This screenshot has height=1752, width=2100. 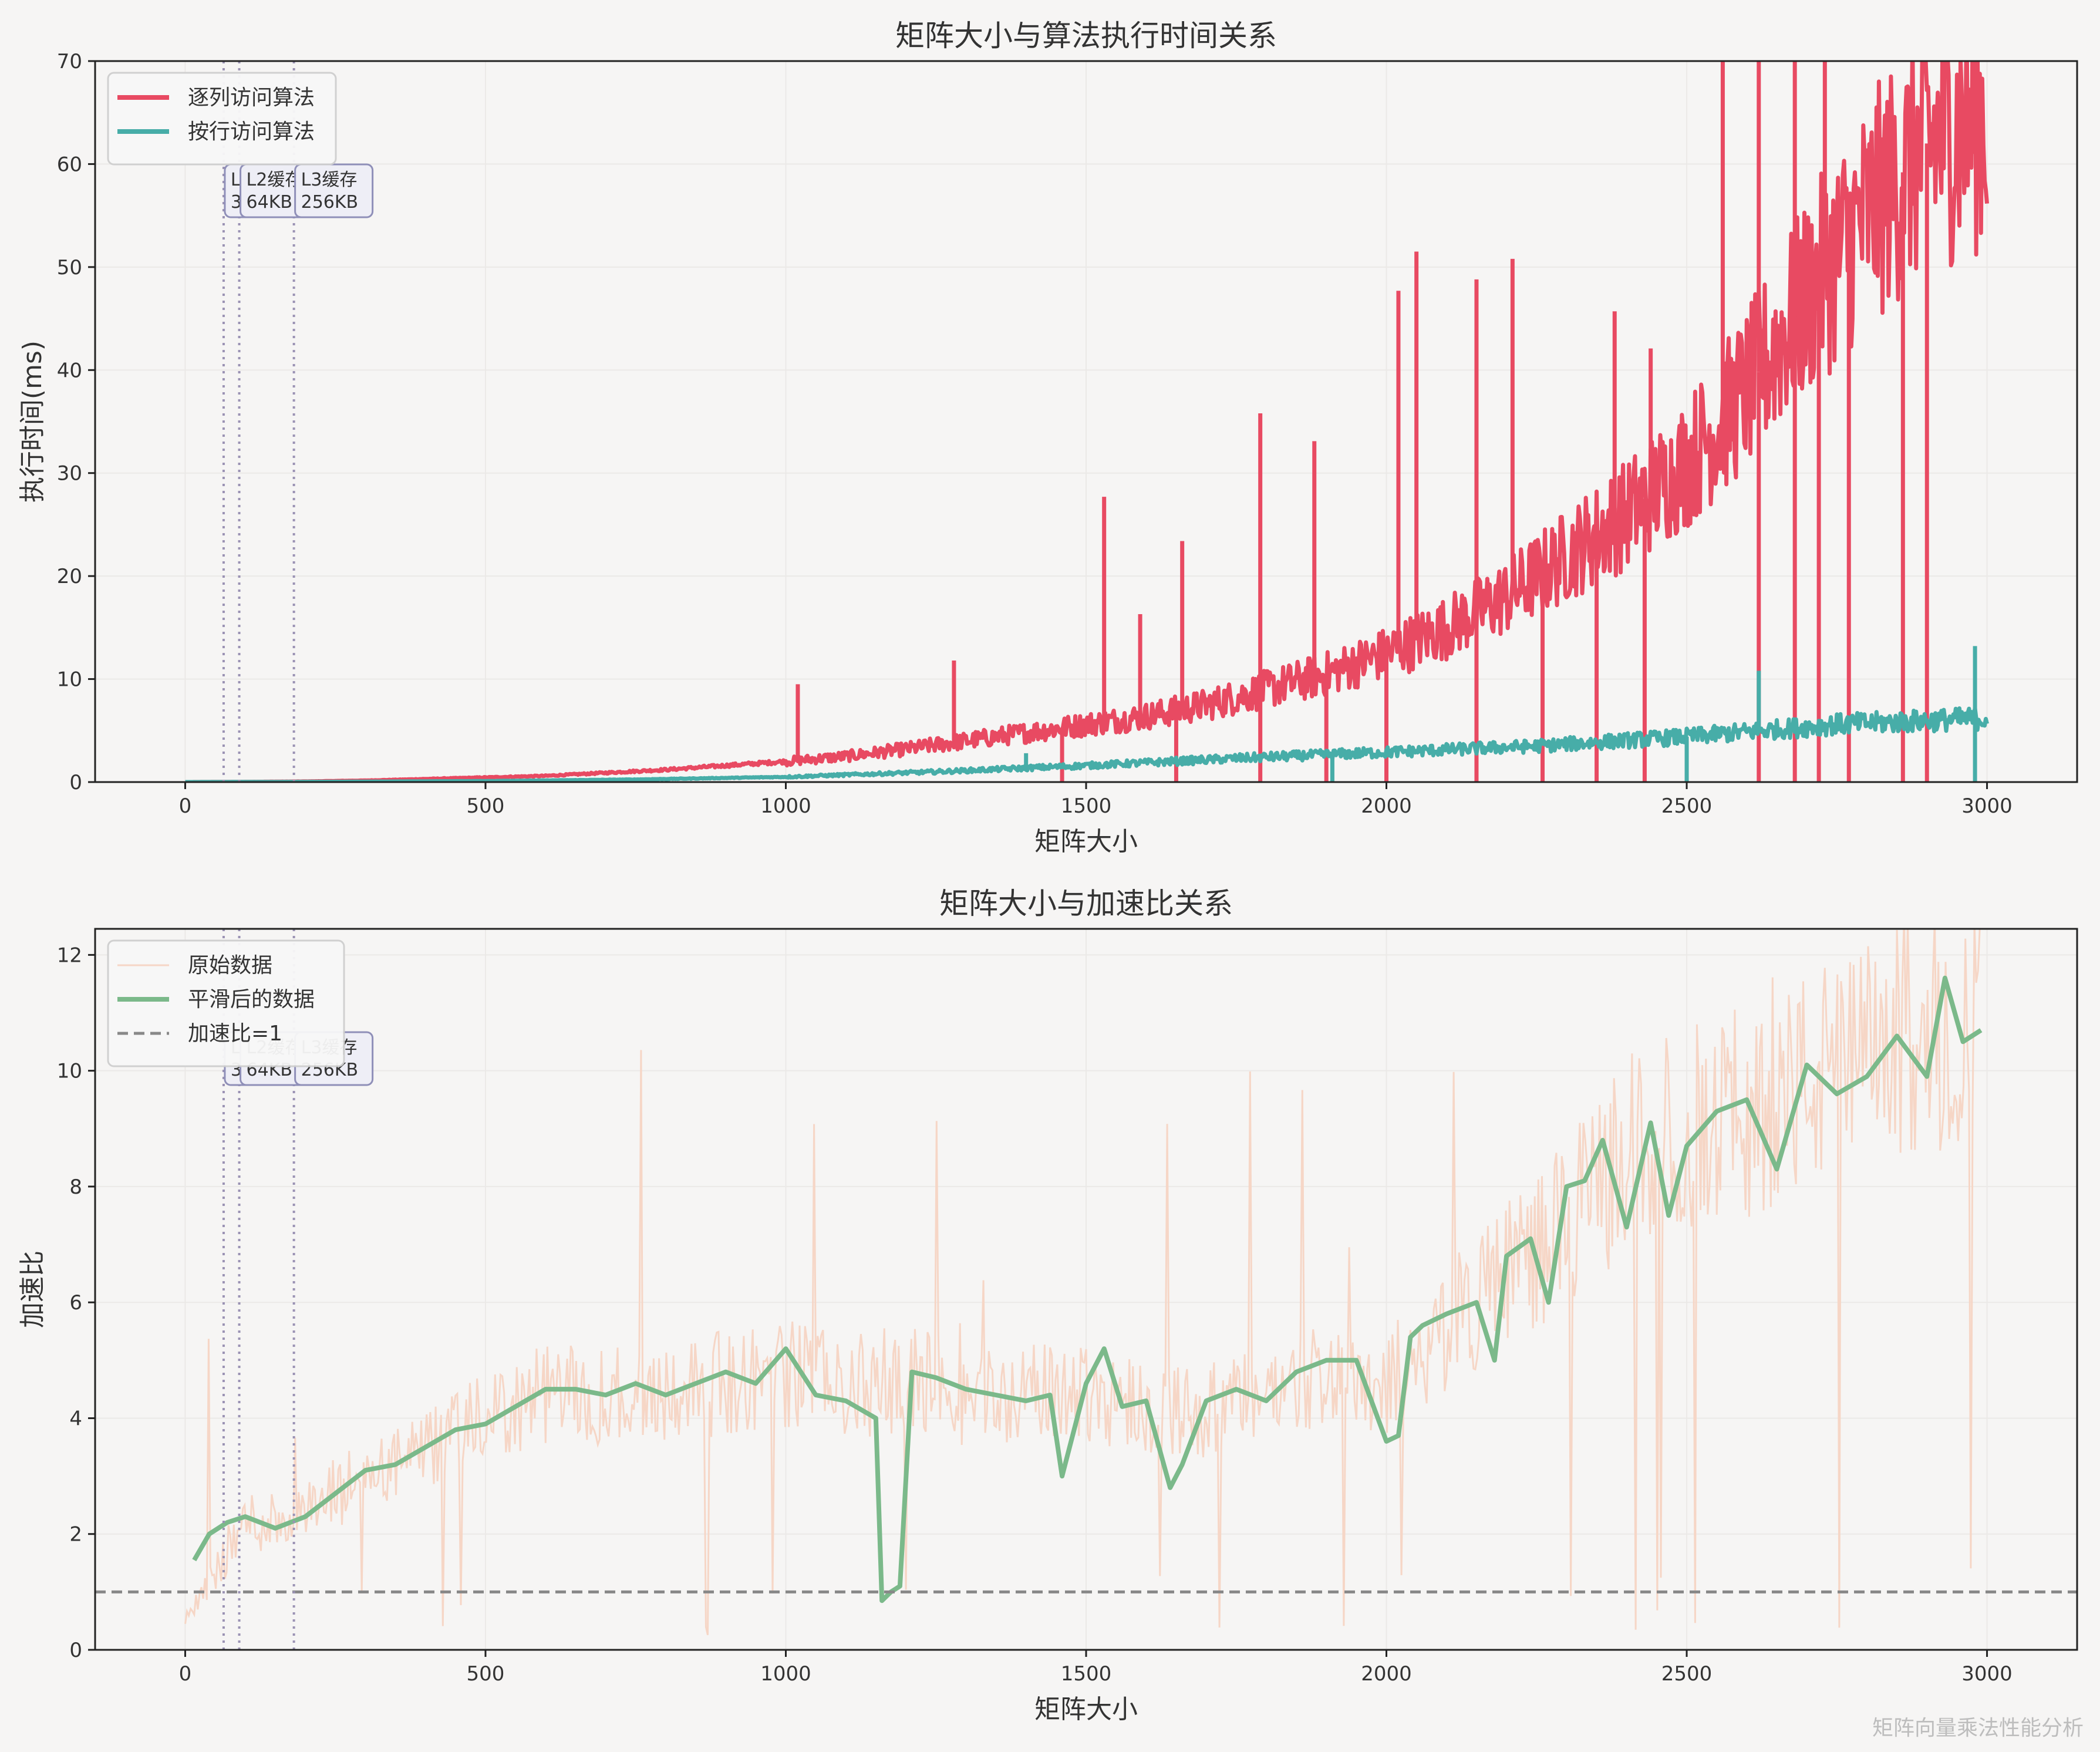 I want to click on y-tick-label: 40, so click(x=69, y=370).